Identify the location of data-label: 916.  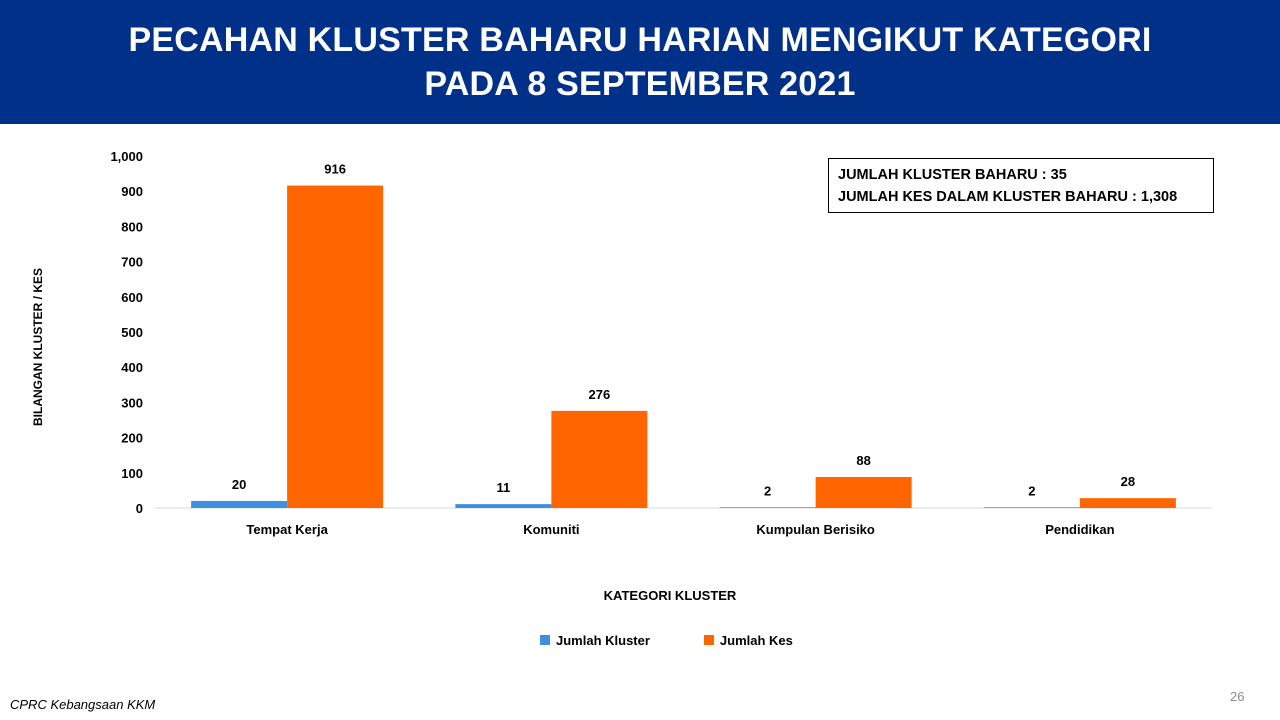
(335, 169).